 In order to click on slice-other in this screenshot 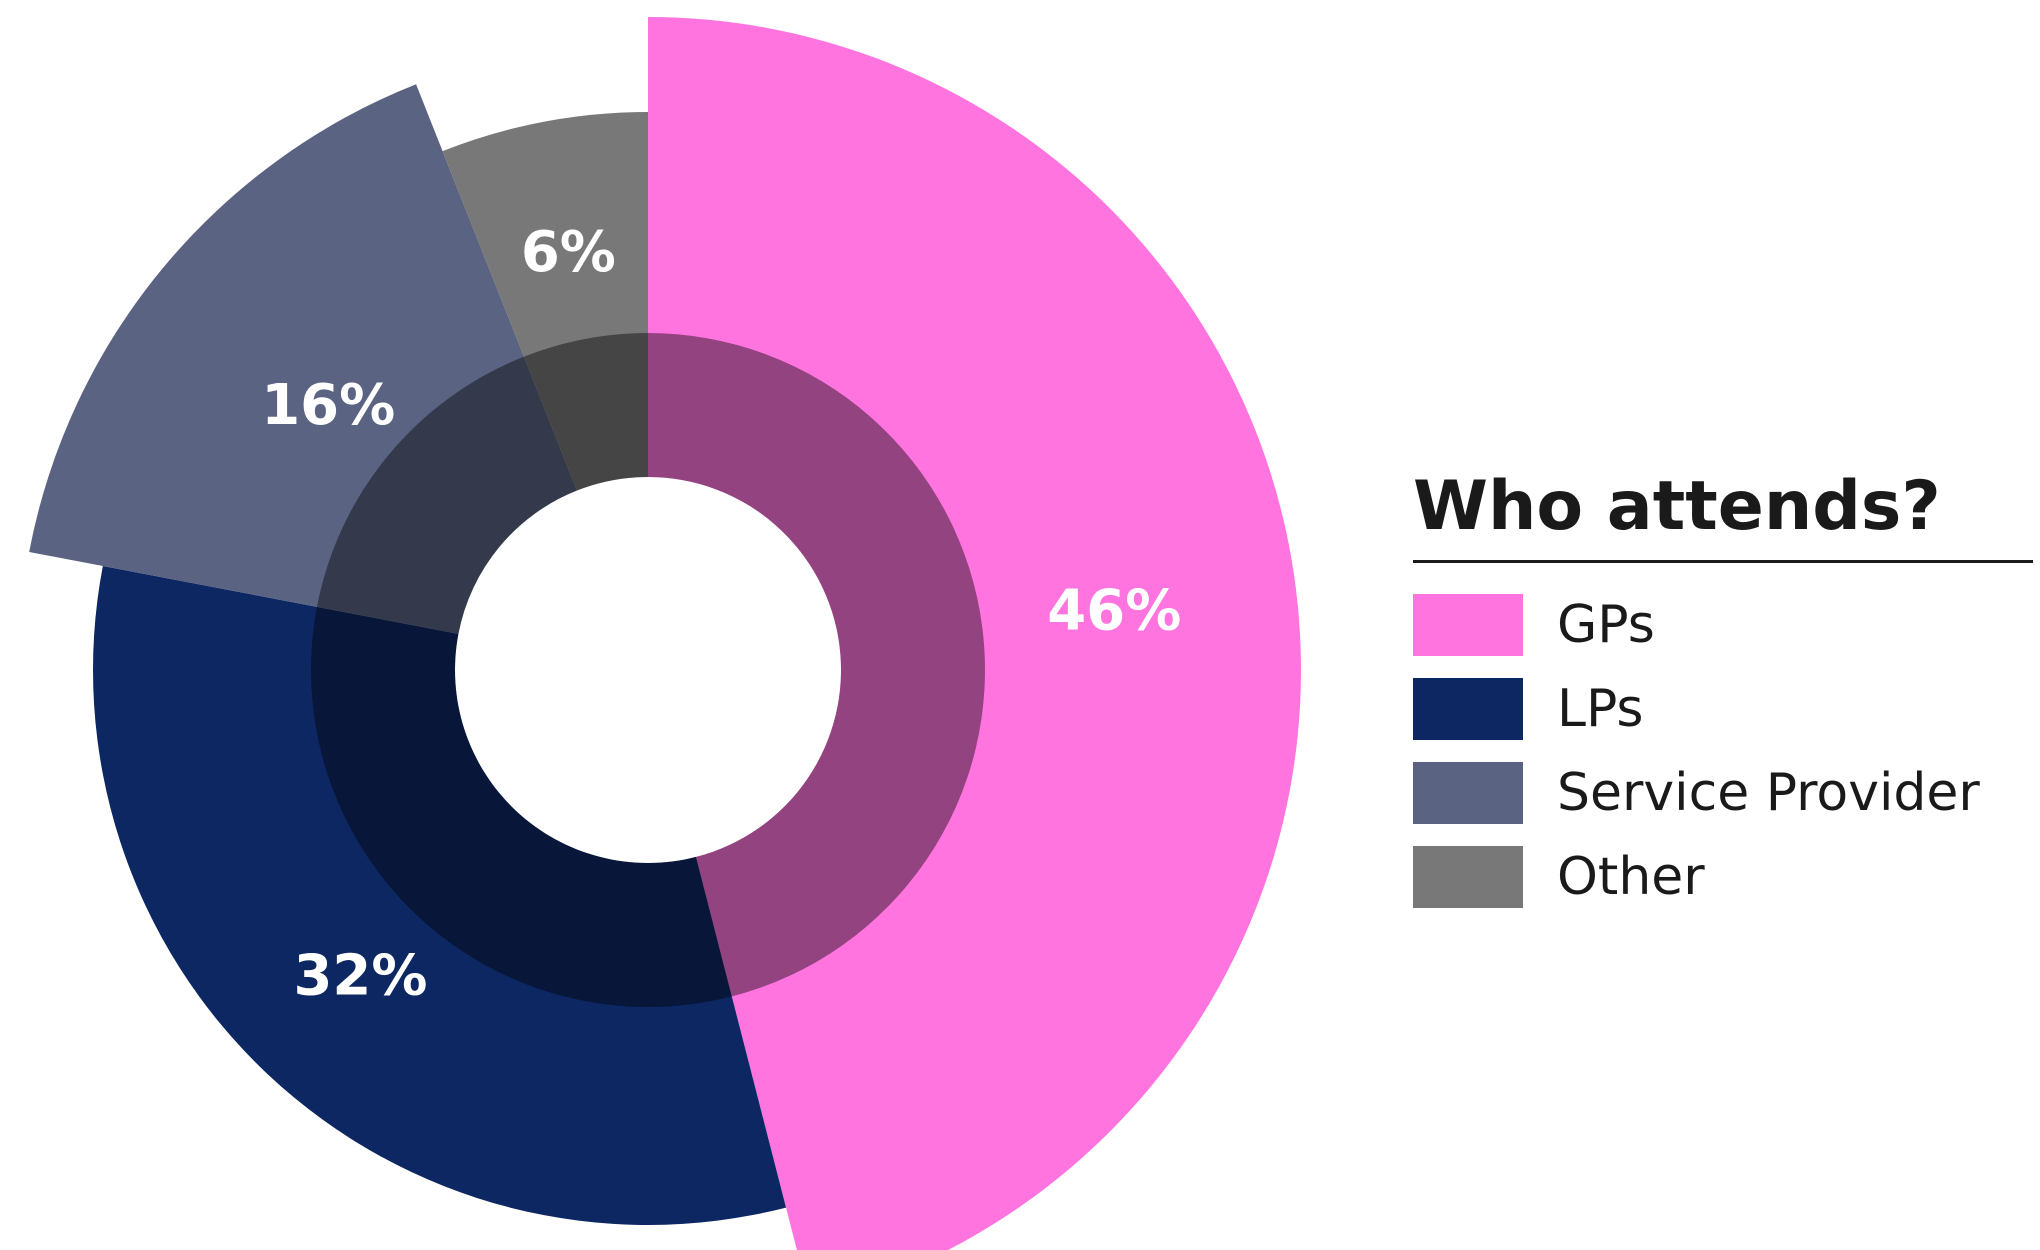, I will do `click(545, 301)`.